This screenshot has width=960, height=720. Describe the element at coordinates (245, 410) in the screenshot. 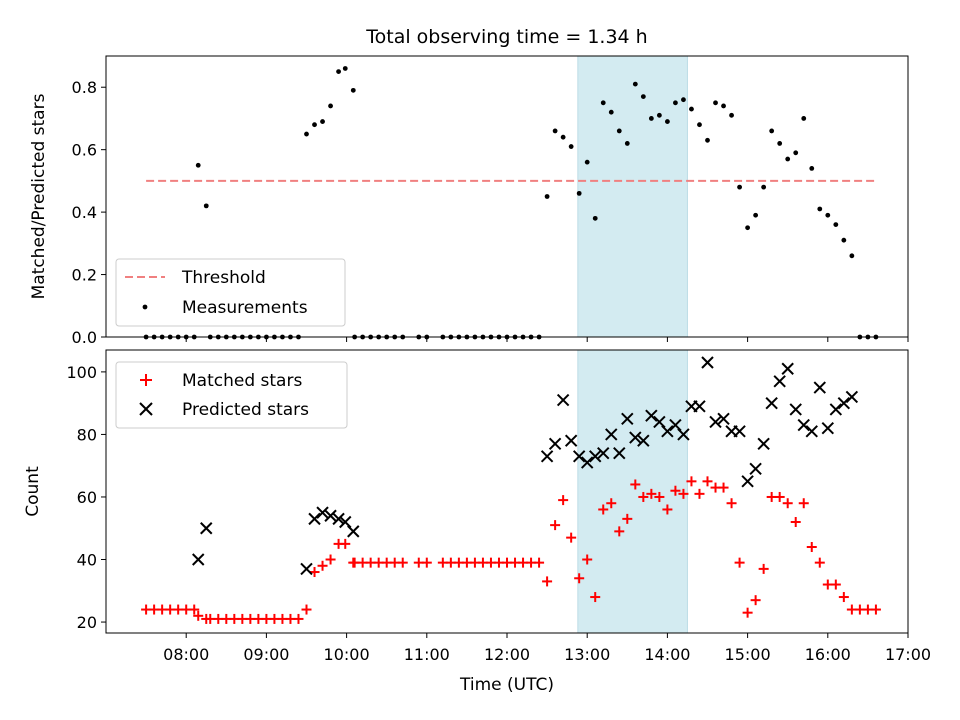

I see `predicted-legend-label: Predicted stars` at that location.